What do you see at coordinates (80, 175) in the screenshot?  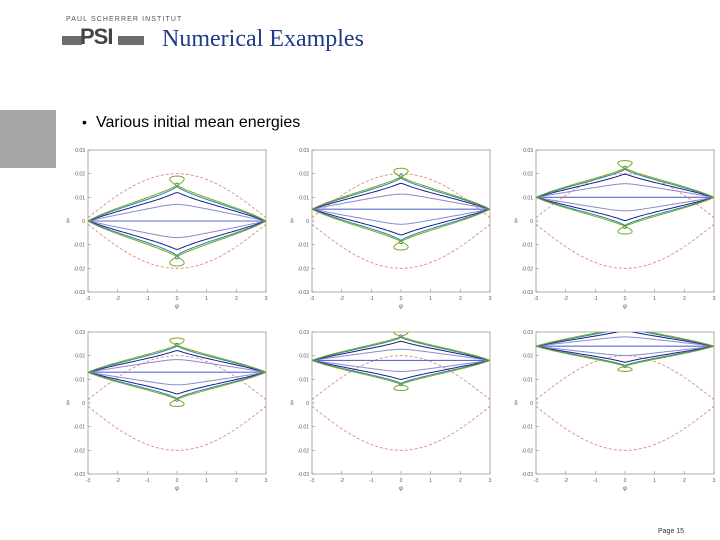 I see `y-tick-label: 0.02` at bounding box center [80, 175].